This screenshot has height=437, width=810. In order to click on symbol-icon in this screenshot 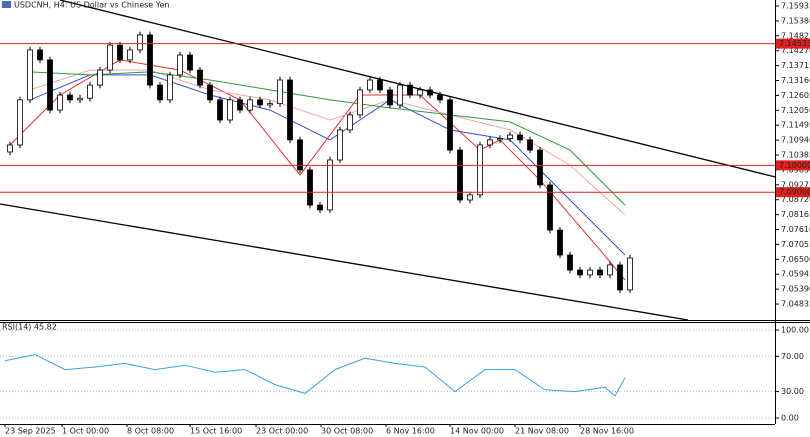, I will do `click(6, 4)`.